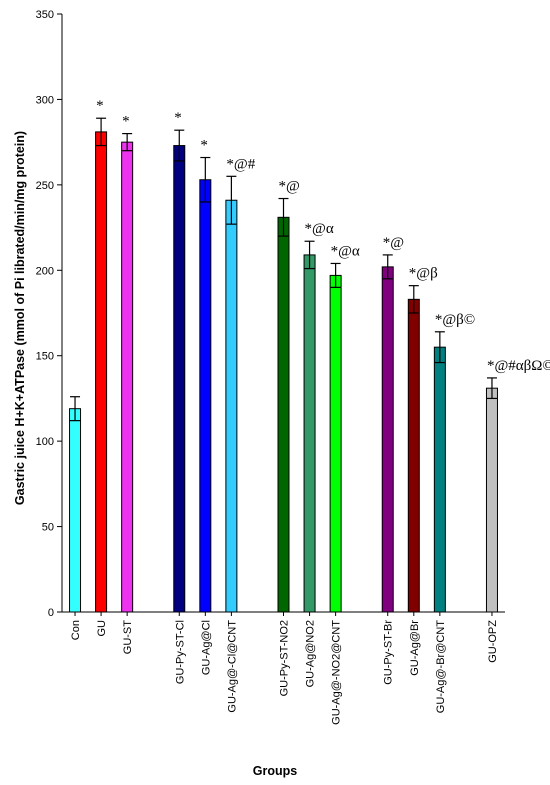 Image resolution: width=550 pixels, height=785 pixels. I want to click on category-label: GU-ST, so click(128, 637).